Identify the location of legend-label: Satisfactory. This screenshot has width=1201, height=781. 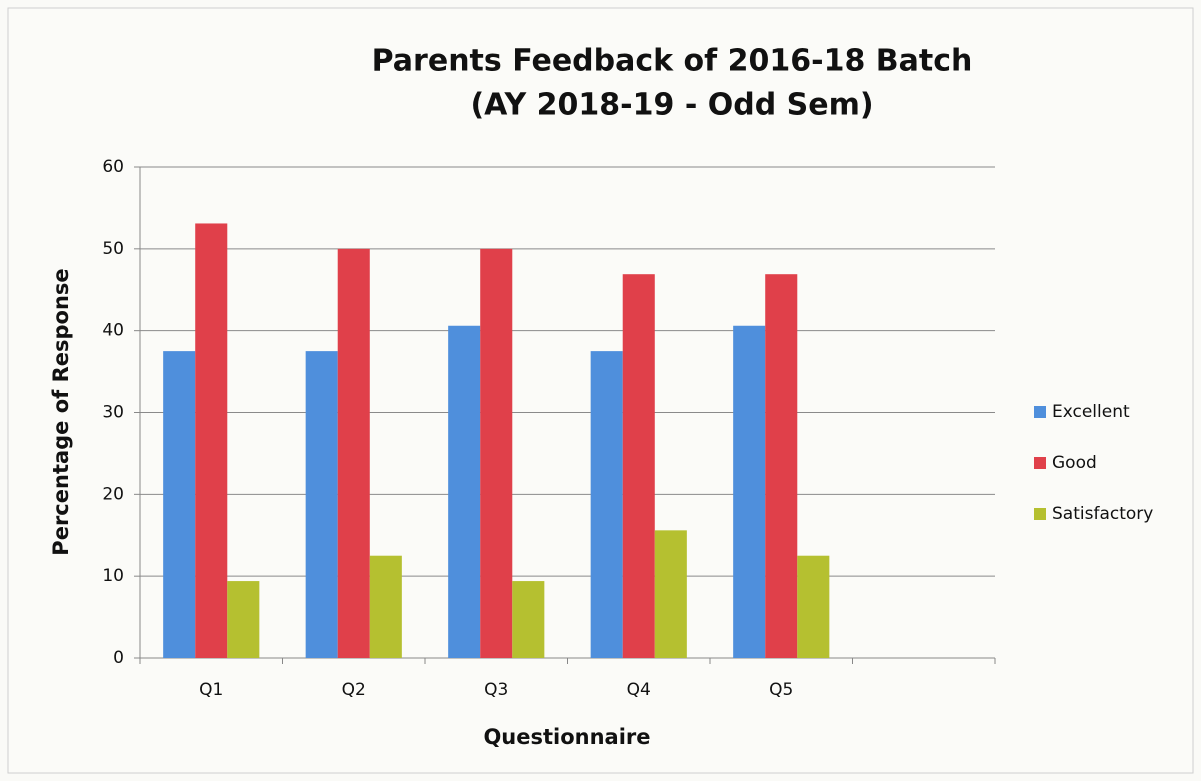
(1102, 514).